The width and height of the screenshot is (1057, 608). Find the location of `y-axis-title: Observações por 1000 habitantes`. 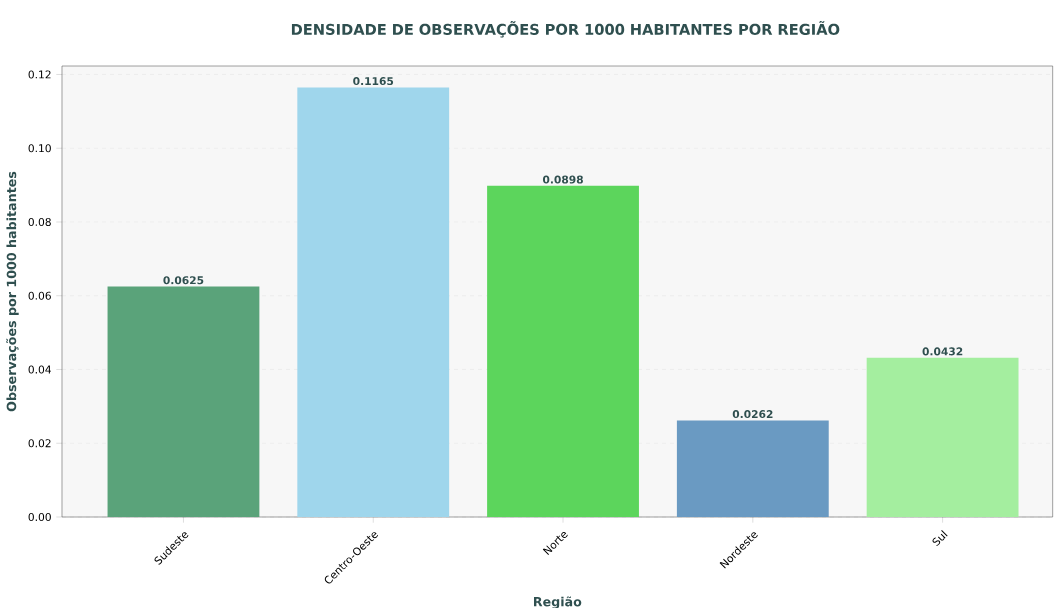

y-axis-title: Observações por 1000 habitantes is located at coordinates (12, 291).